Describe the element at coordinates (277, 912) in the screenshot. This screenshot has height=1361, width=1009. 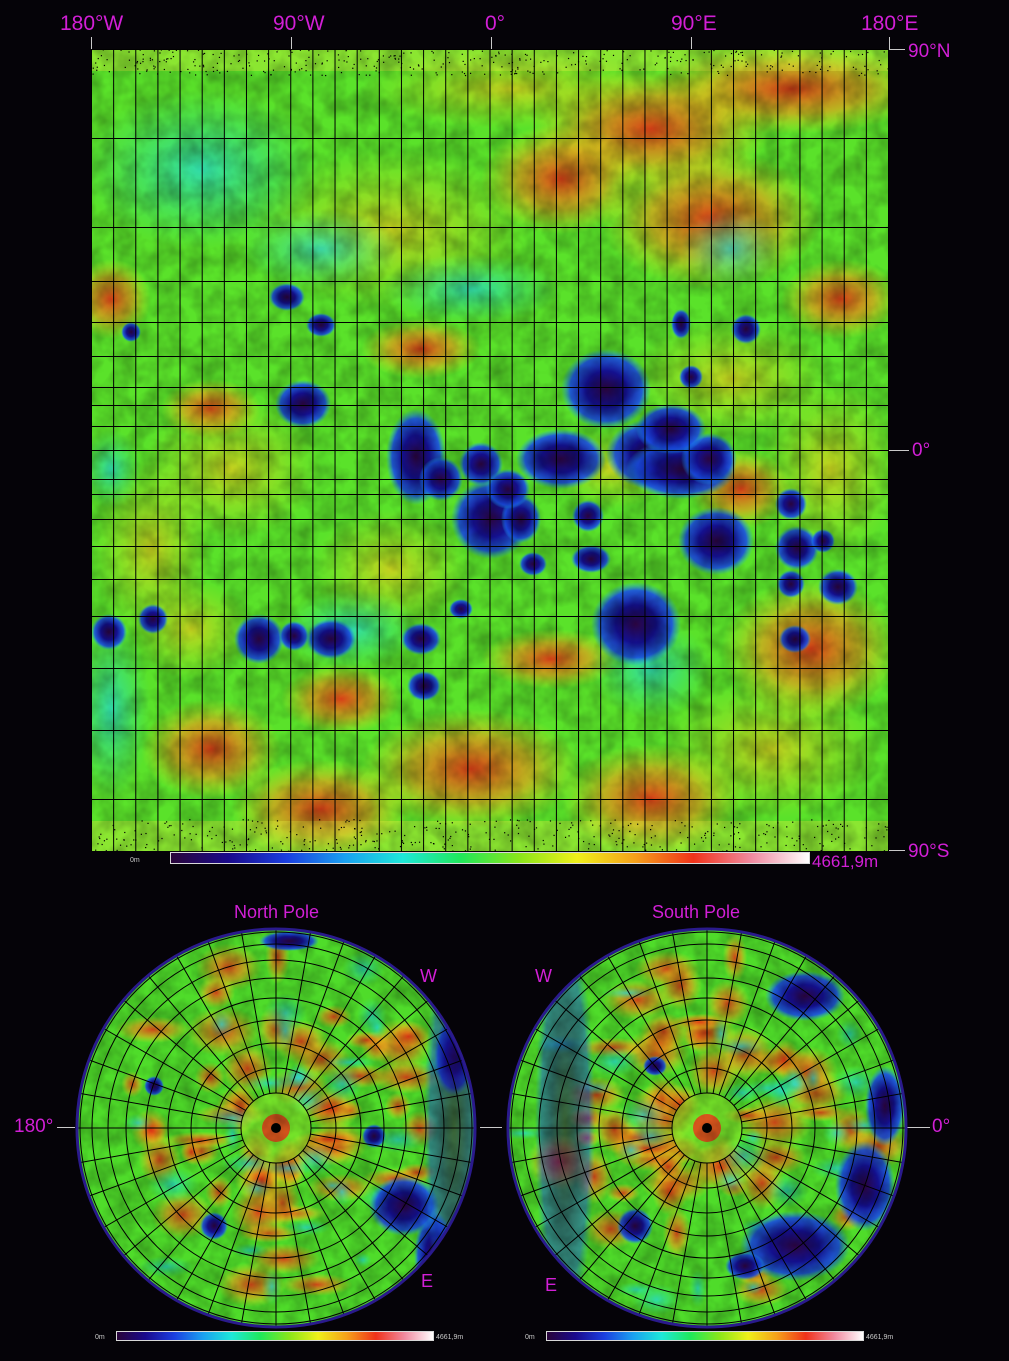
I see `north-pole-title: North Pole` at that location.